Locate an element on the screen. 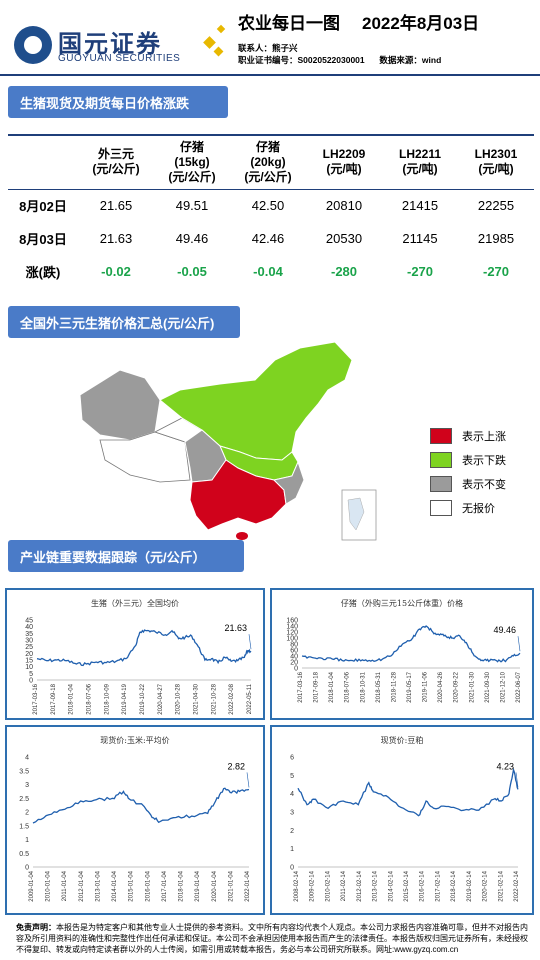 This screenshot has height=960, width=540. table-row: 8月02日 21.65 49.51 42.50 20810 21415 22255 is located at coordinates (271, 205).